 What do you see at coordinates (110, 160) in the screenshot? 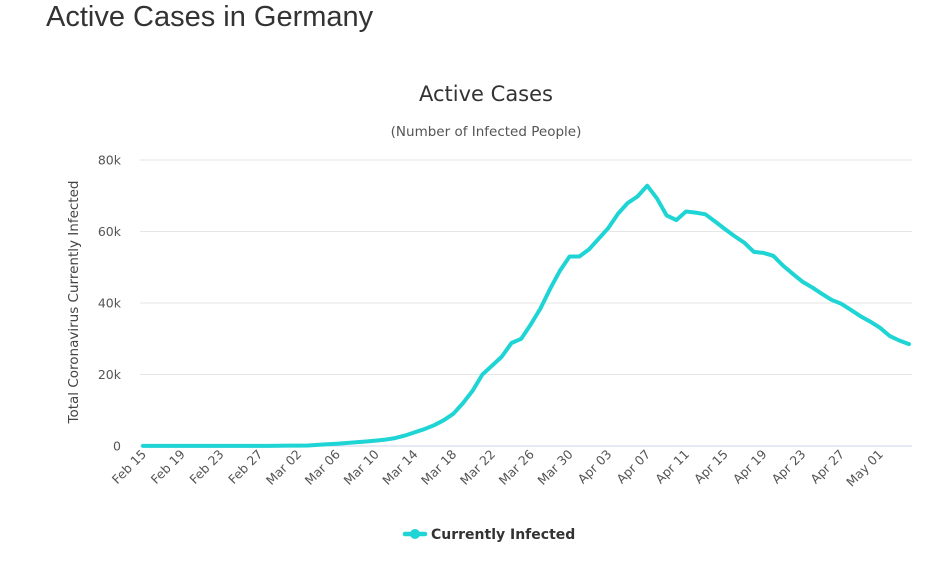
I see `y-tick-label: 80k` at bounding box center [110, 160].